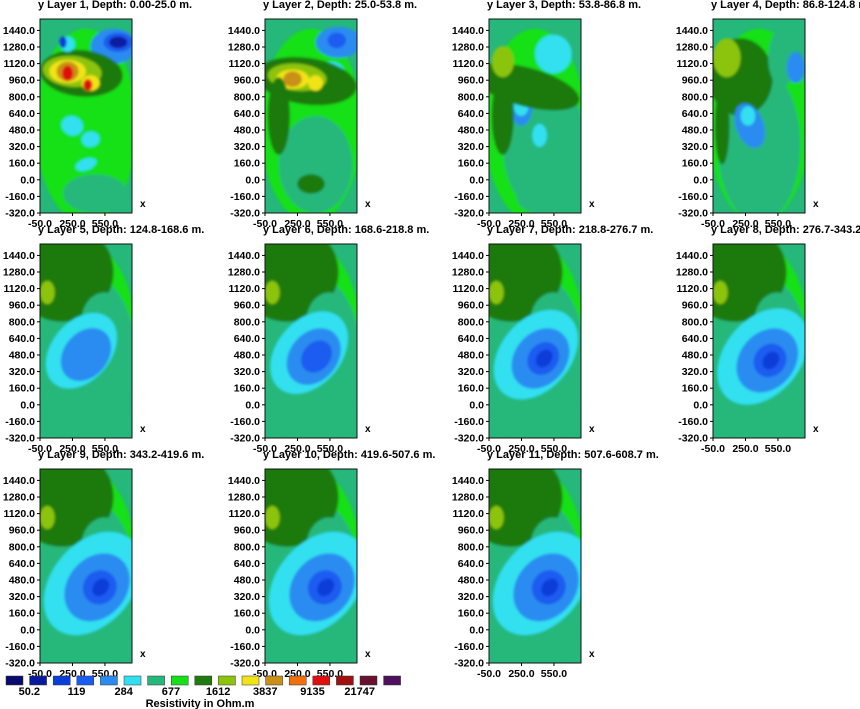 The width and height of the screenshot is (860, 709). I want to click on x-tick-label: 250.0, so click(745, 224).